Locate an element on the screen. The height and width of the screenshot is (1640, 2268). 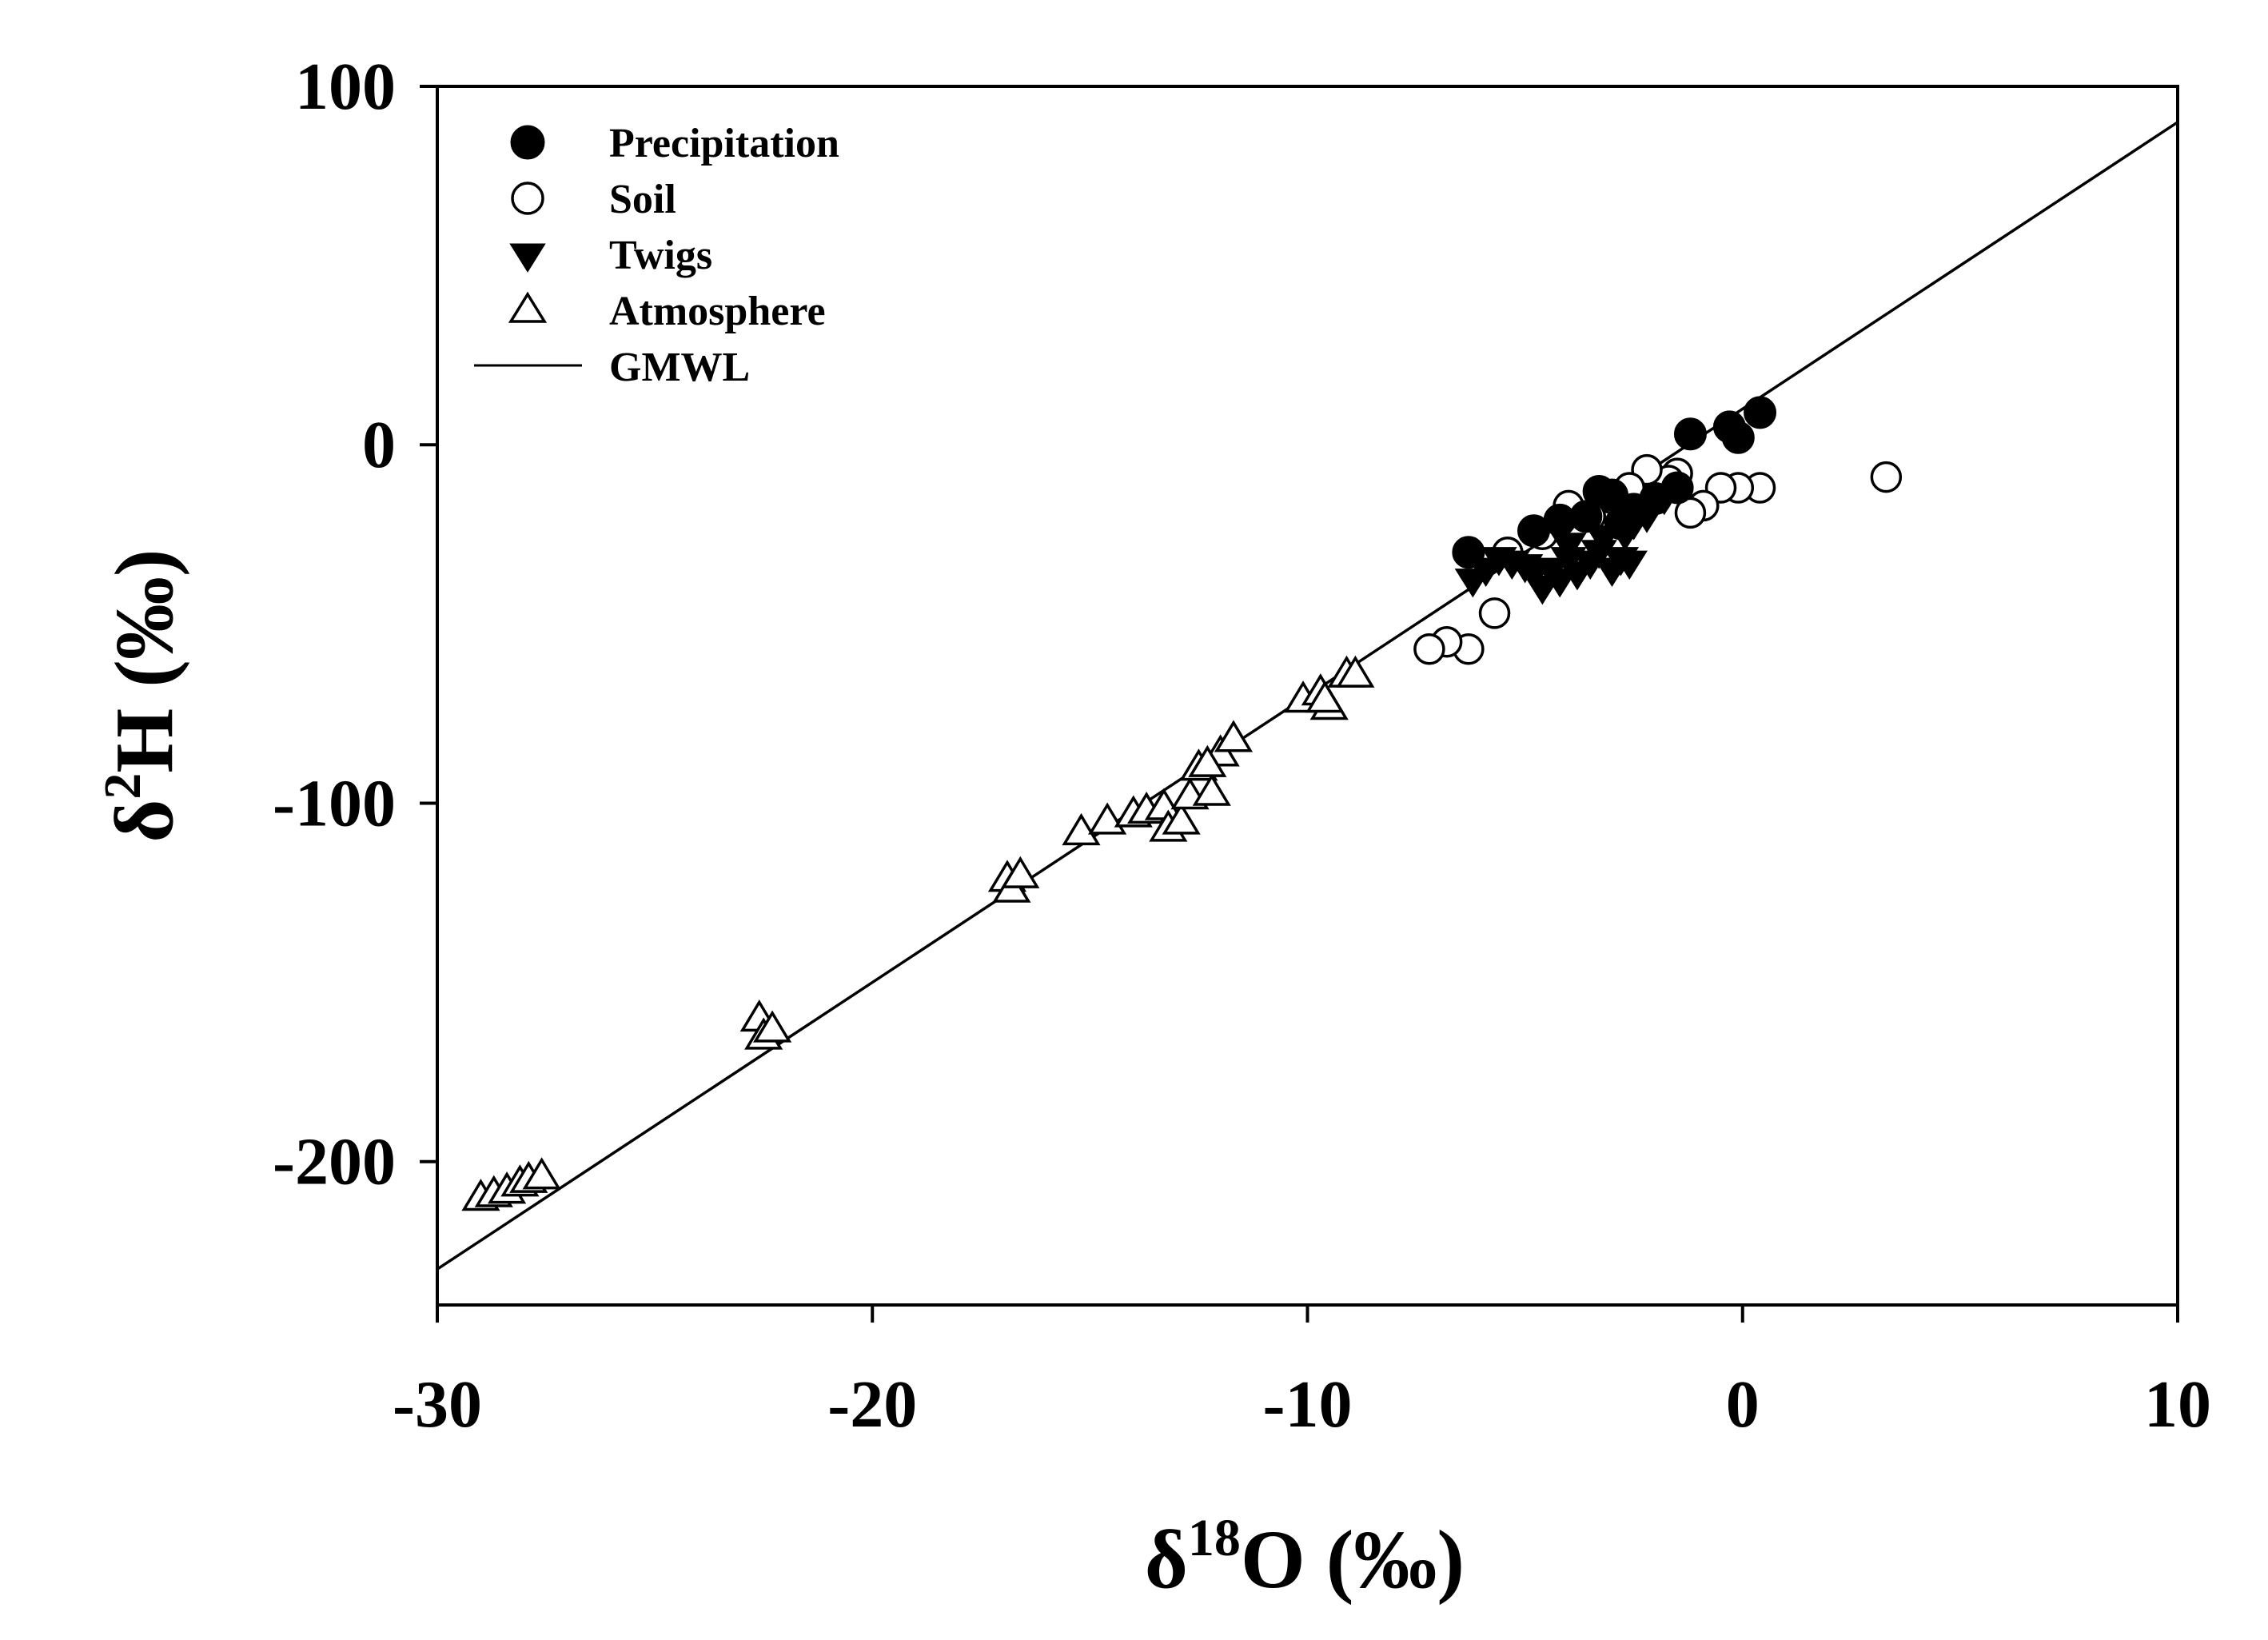
y-axis-title: δ2H (‰) is located at coordinates (142, 695).